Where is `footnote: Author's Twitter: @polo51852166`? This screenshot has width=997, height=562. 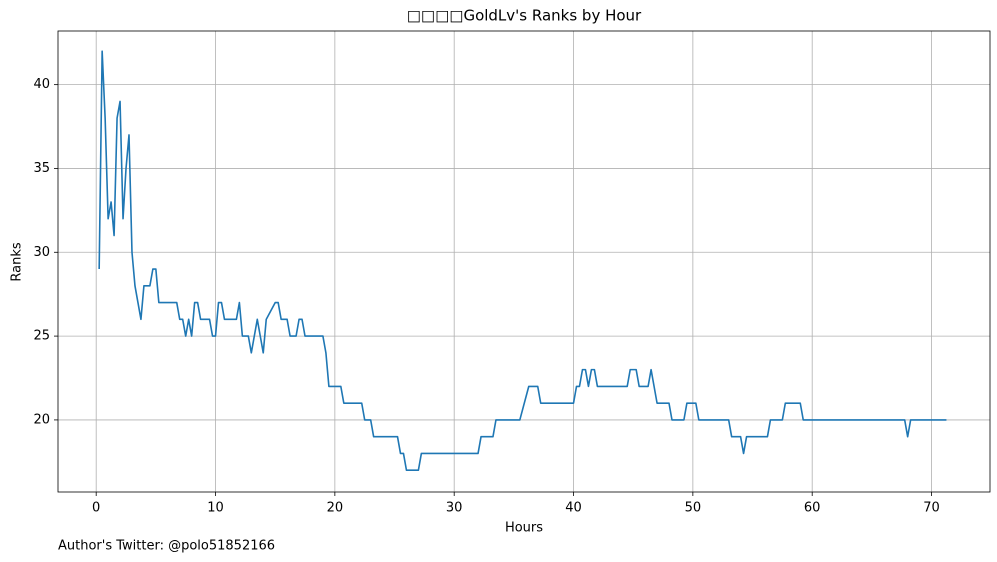 footnote: Author's Twitter: @polo51852166 is located at coordinates (166, 546).